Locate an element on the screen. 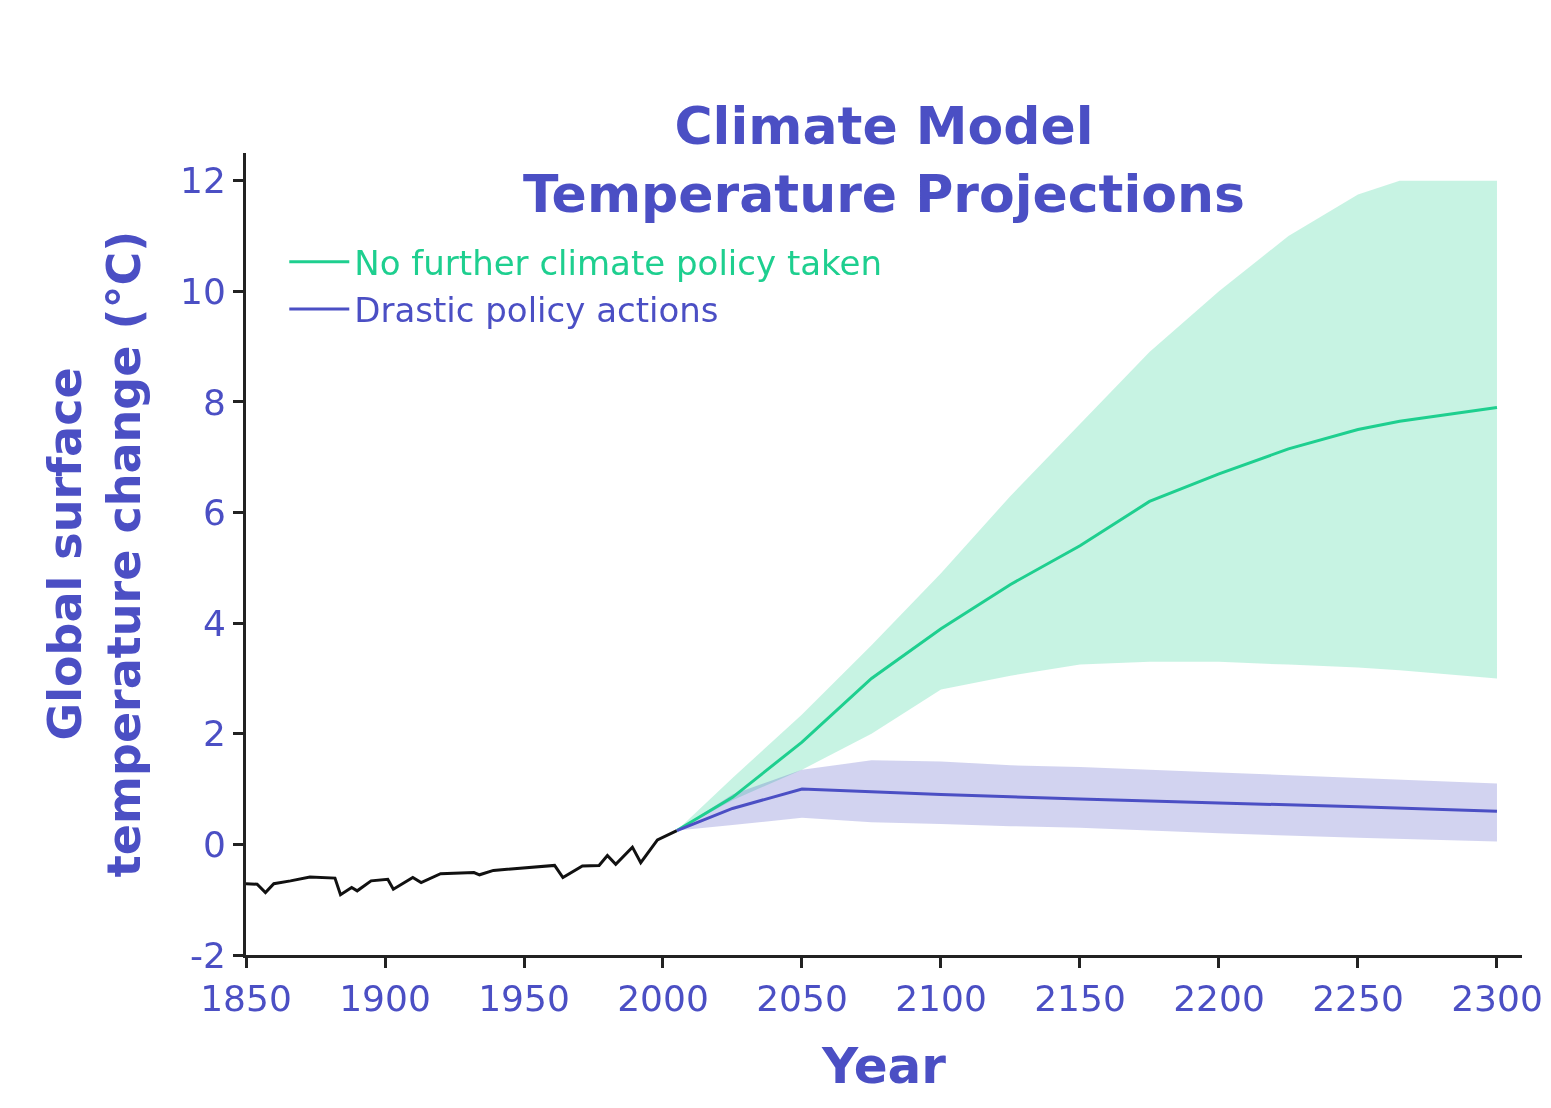  y-tick-label: 6 is located at coordinates (214, 513).